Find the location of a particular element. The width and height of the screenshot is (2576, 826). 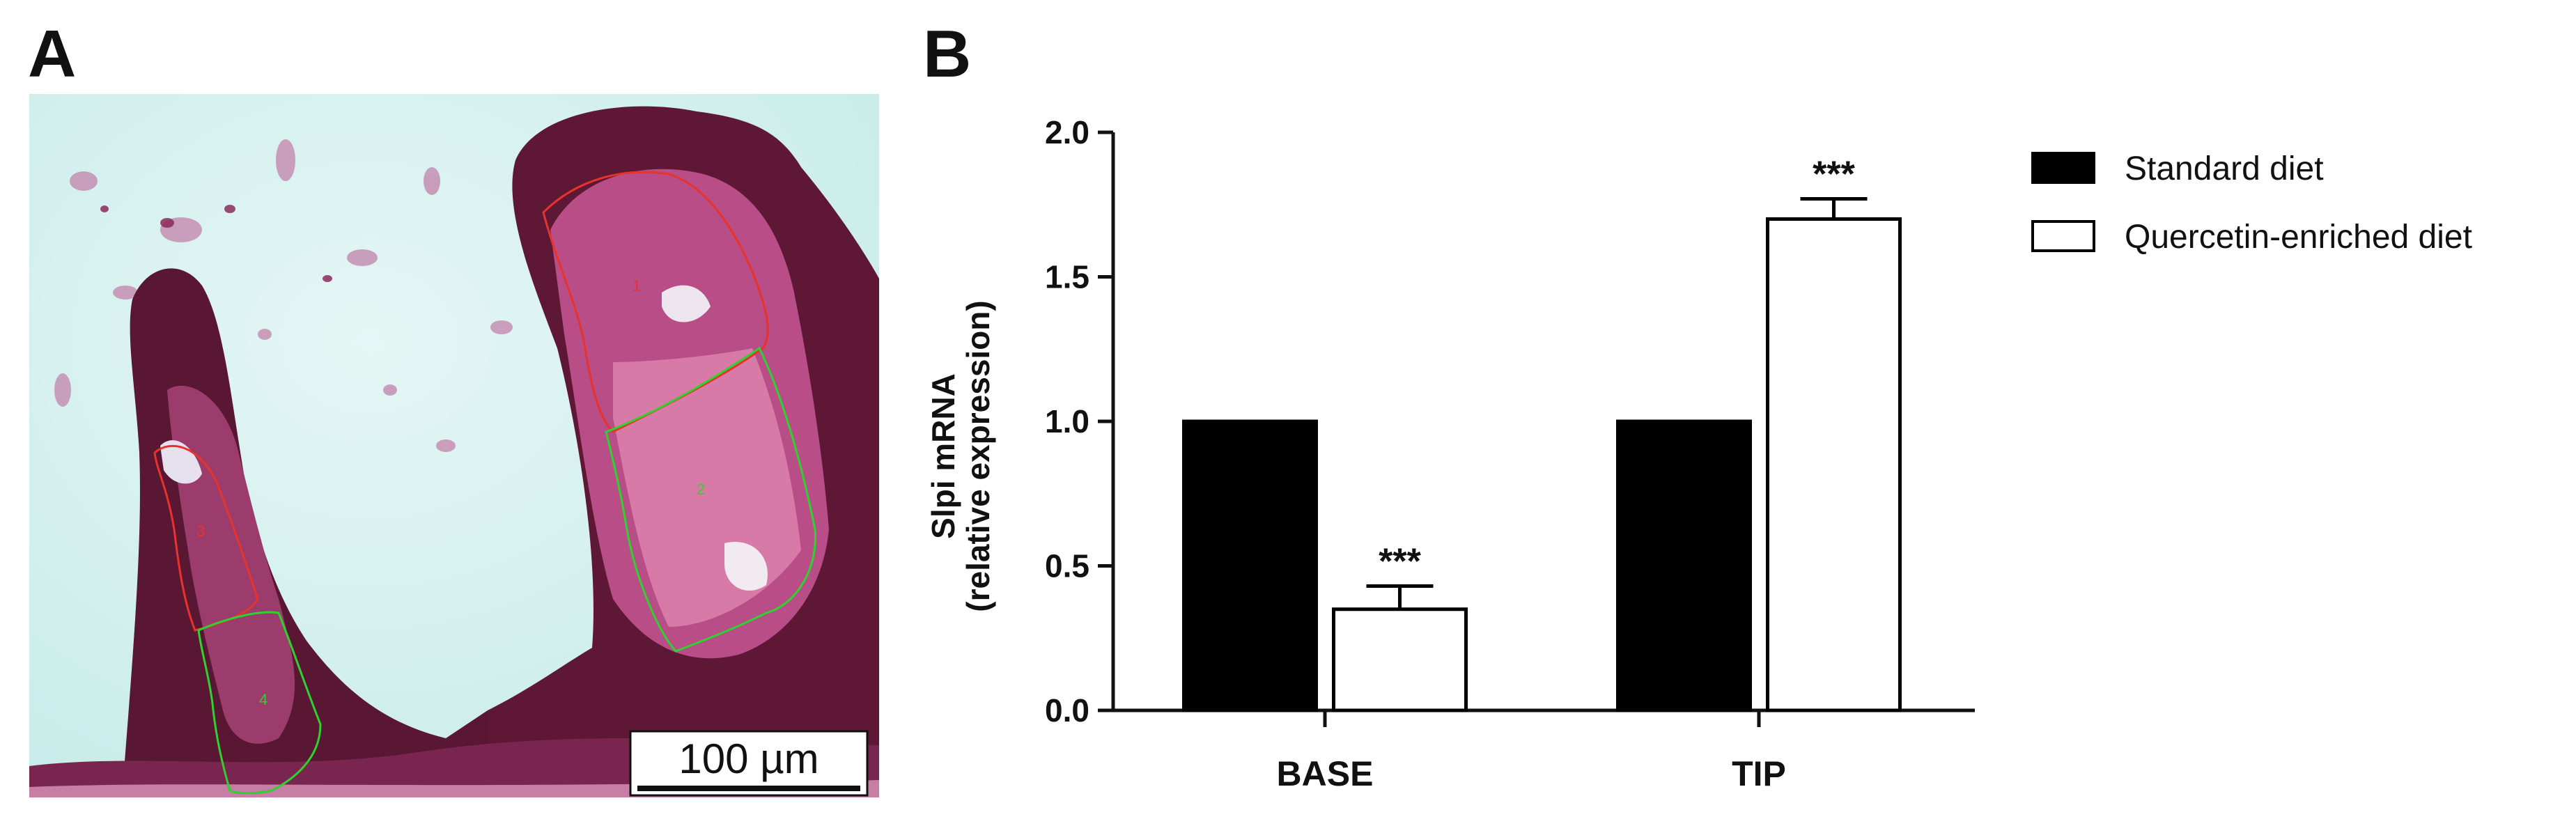

x-category-label: TIP is located at coordinates (1759, 773).